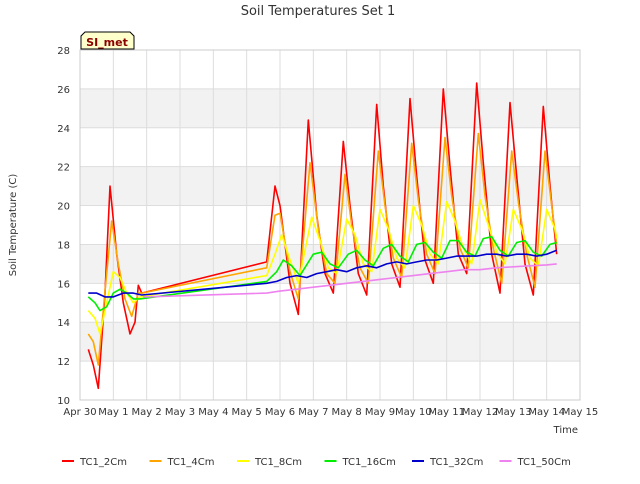  Describe the element at coordinates (147, 412) in the screenshot. I see `x-tick-label: May 2` at that location.